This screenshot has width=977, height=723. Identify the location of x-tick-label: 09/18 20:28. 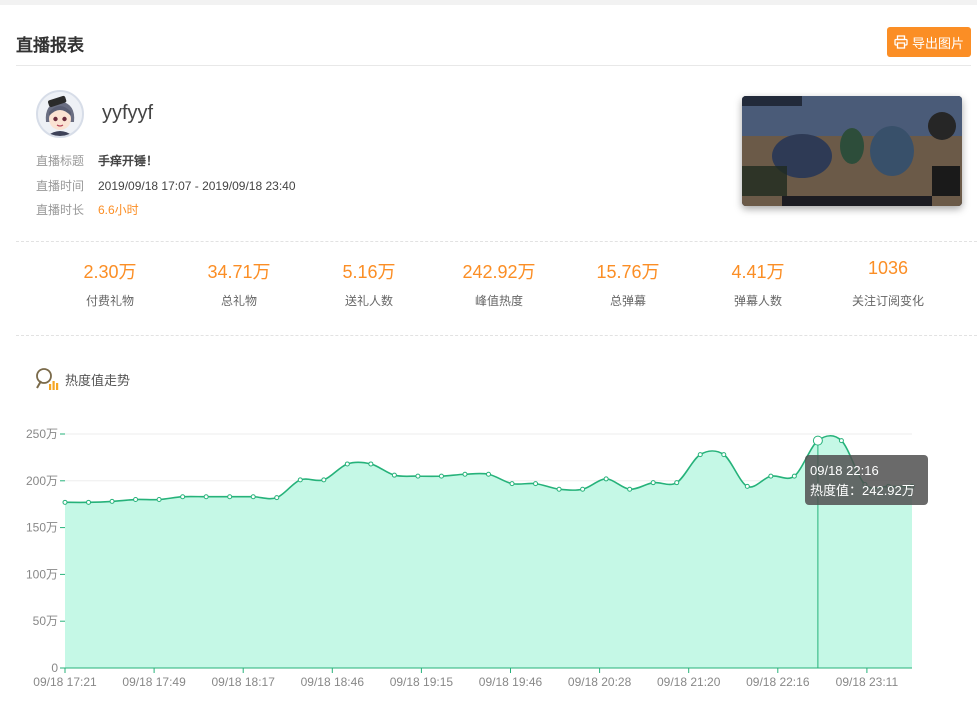
(600, 682).